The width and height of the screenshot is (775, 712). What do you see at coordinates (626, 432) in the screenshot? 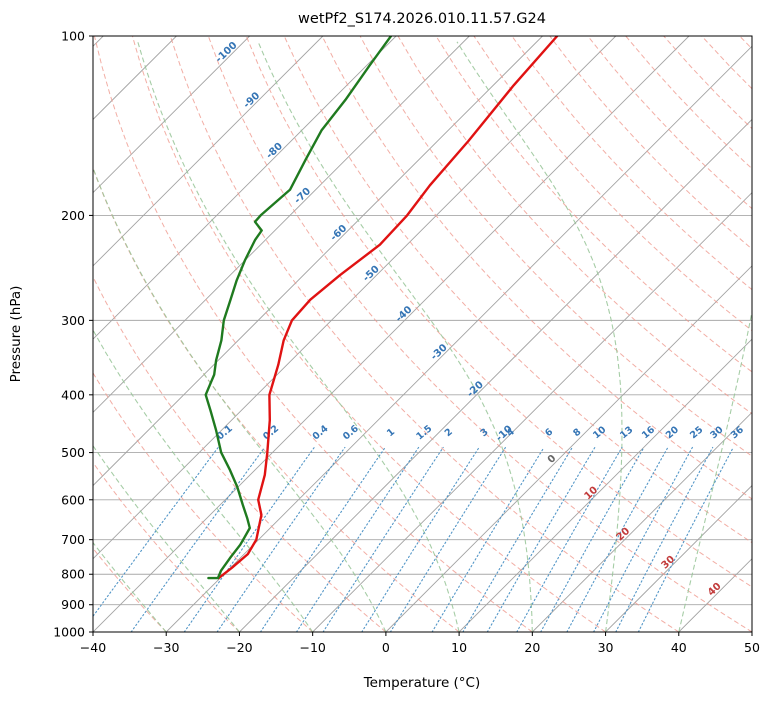
I see `mixing-ratio-label: 13` at bounding box center [626, 432].